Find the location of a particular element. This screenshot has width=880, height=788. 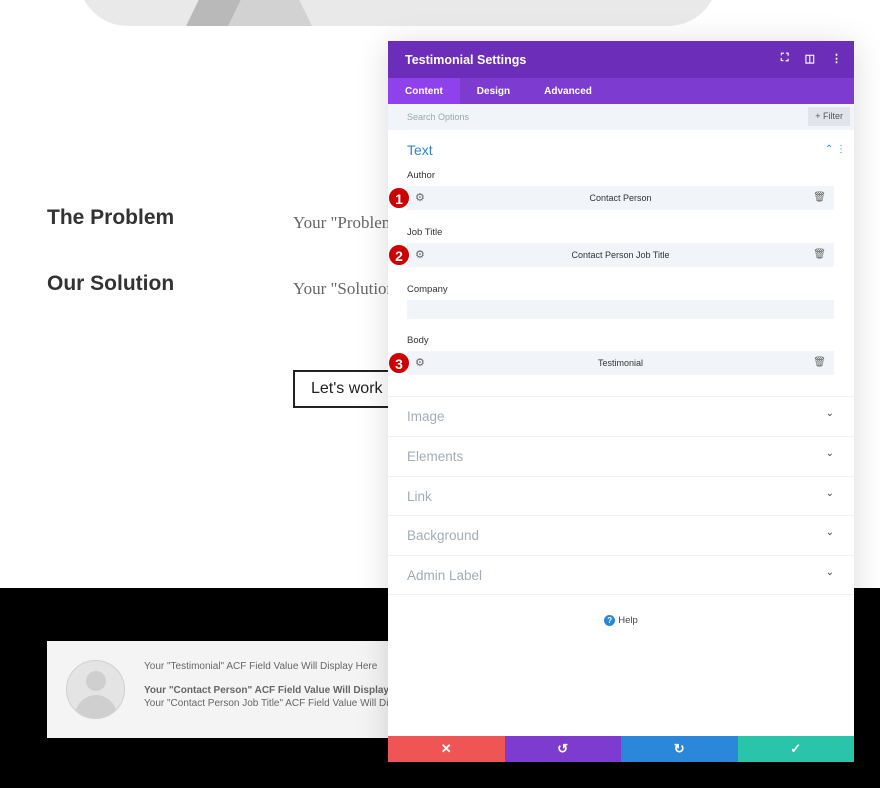

annotation-badge: 1 is located at coordinates (399, 198).